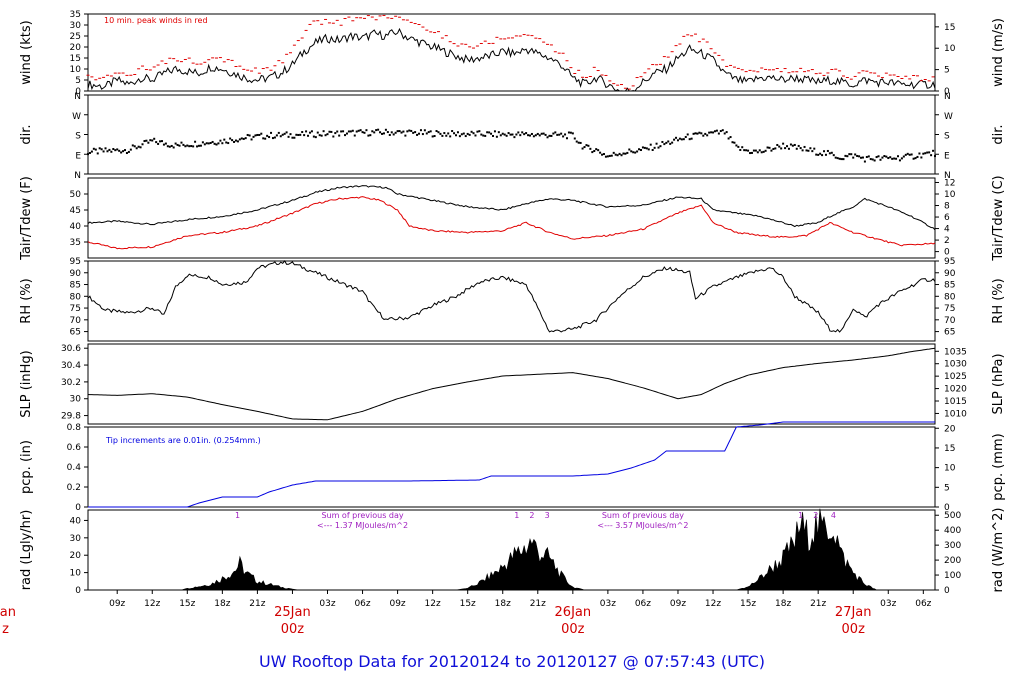 The width and height of the screenshot is (1024, 700). I want to click on y-tick-label-right: N, so click(947, 176).